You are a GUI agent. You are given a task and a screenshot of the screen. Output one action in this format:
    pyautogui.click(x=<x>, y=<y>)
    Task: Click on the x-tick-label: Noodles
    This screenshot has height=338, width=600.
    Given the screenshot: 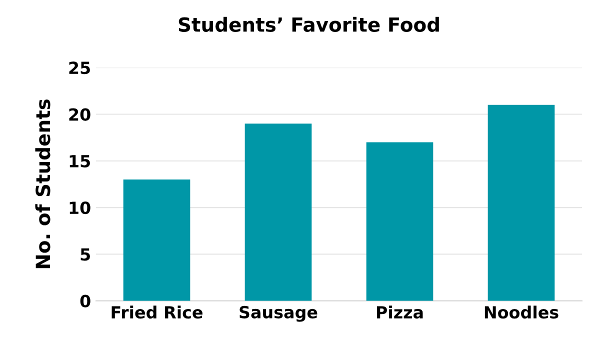 What is the action you would take?
    pyautogui.click(x=521, y=312)
    